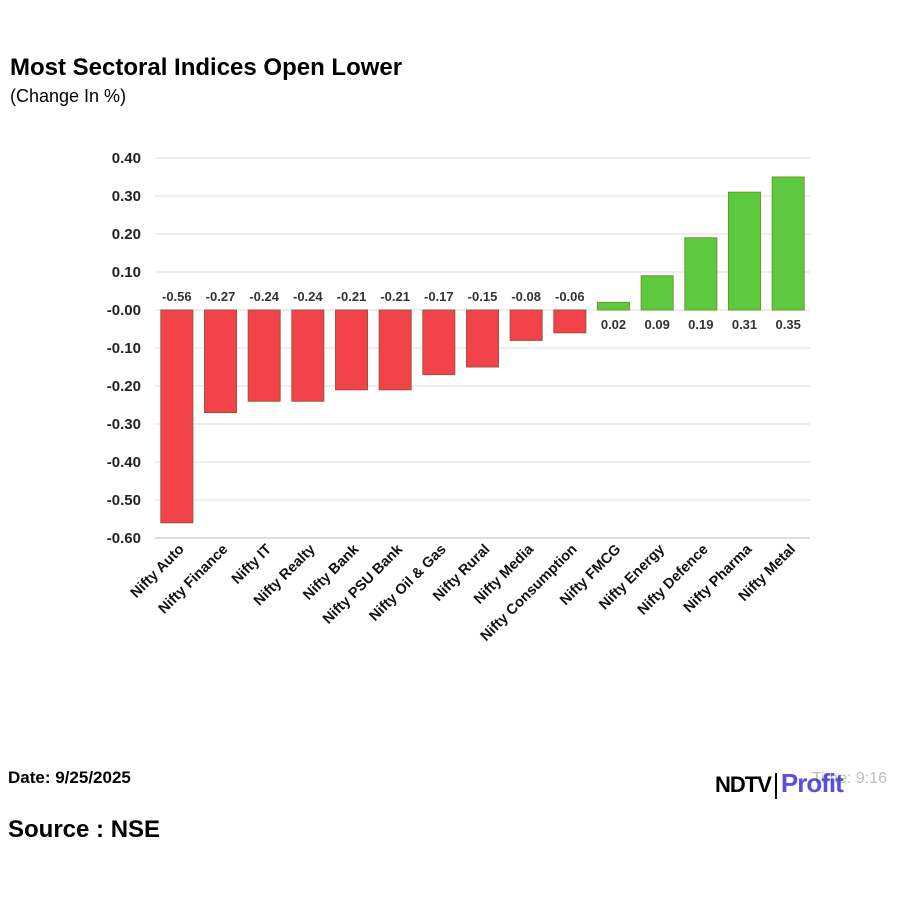 The image size is (900, 900). Describe the element at coordinates (126, 272) in the screenshot. I see `y-tick-label: 0.10` at that location.